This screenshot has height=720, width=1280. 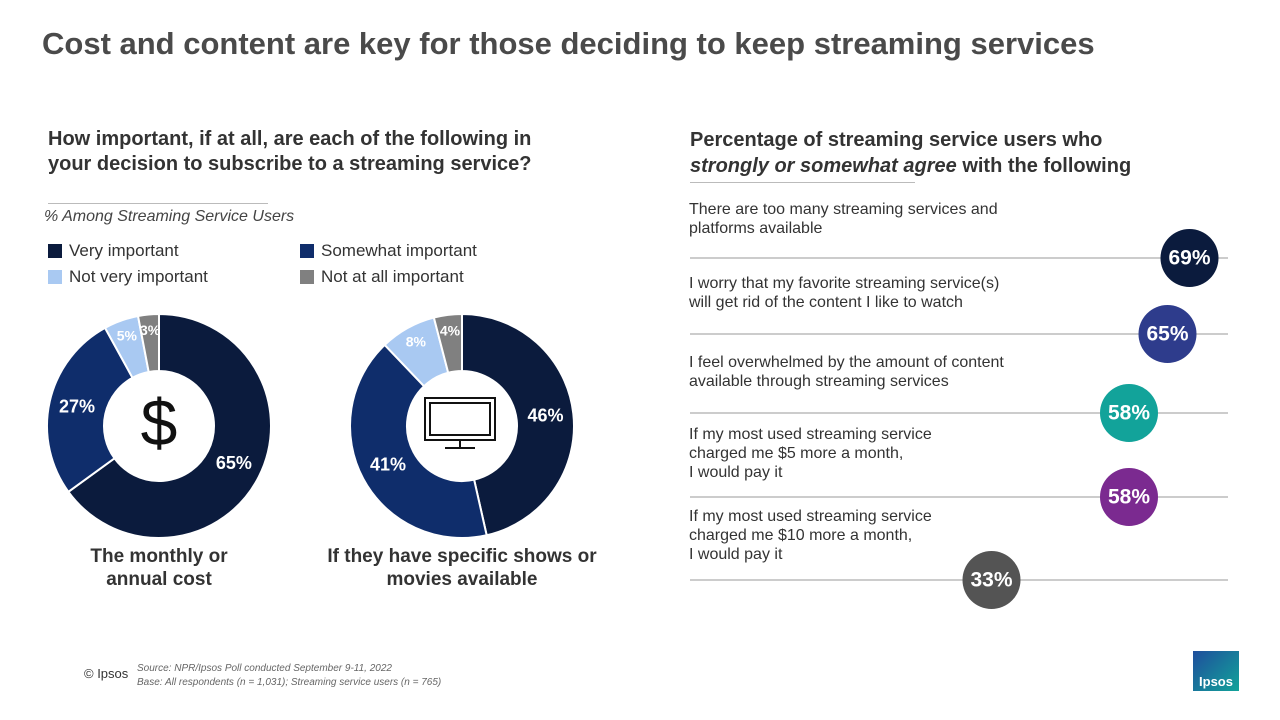 What do you see at coordinates (460, 423) in the screenshot?
I see `tv-icon` at bounding box center [460, 423].